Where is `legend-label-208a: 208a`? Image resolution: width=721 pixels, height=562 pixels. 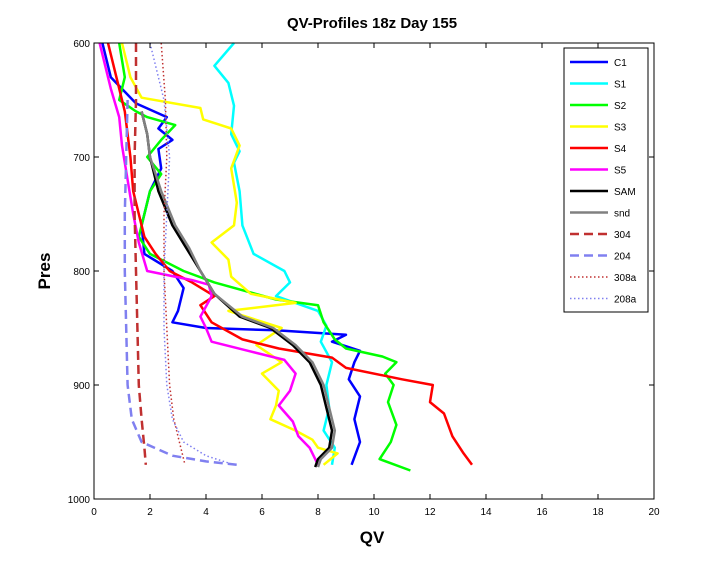 legend-label-208a: 208a is located at coordinates (625, 300).